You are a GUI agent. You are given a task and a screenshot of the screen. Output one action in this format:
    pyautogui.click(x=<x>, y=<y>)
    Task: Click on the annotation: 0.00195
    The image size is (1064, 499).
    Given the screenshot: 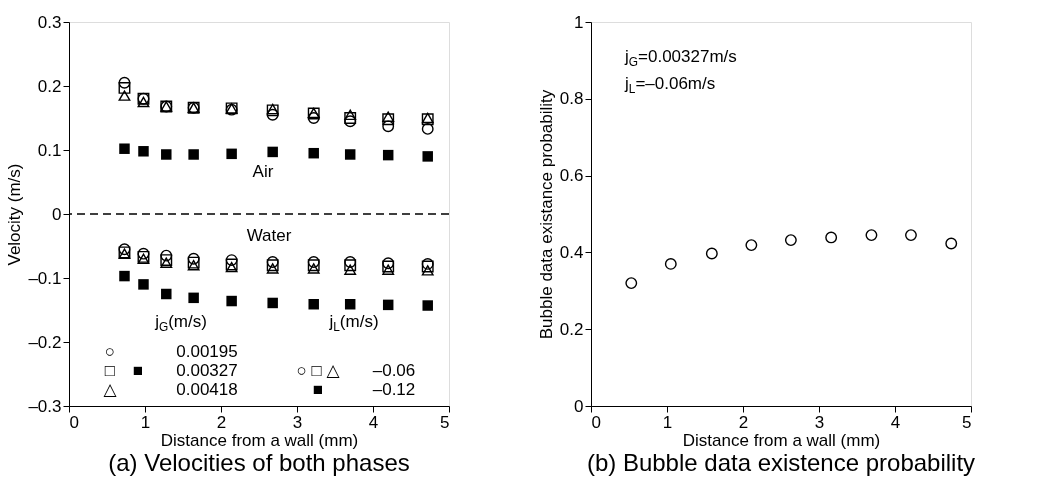 What is the action you would take?
    pyautogui.click(x=207, y=351)
    